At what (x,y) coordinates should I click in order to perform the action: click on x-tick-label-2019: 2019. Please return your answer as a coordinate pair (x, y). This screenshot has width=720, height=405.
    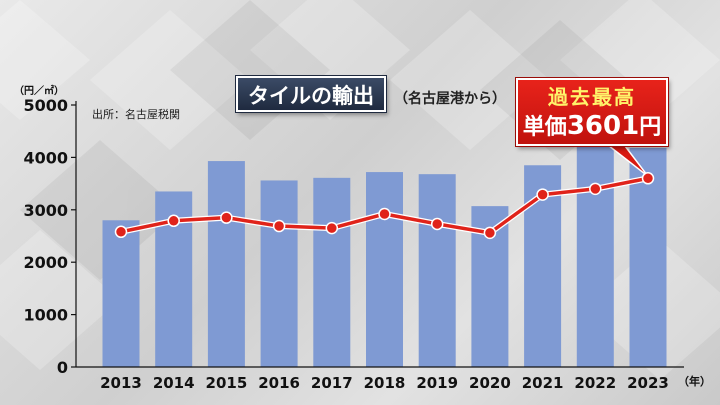
    Looking at the image, I should click on (437, 383).